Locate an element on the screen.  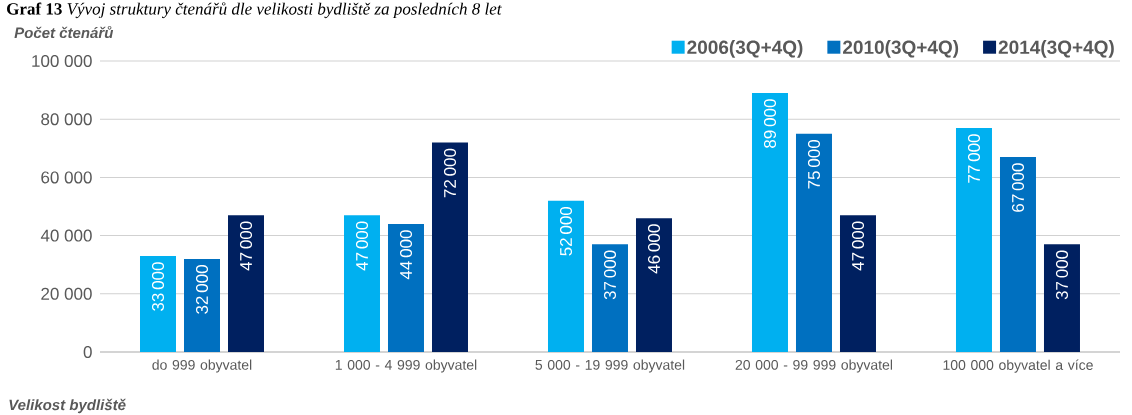
legend-label: 2006(3Q+4Q) is located at coordinates (745, 49).